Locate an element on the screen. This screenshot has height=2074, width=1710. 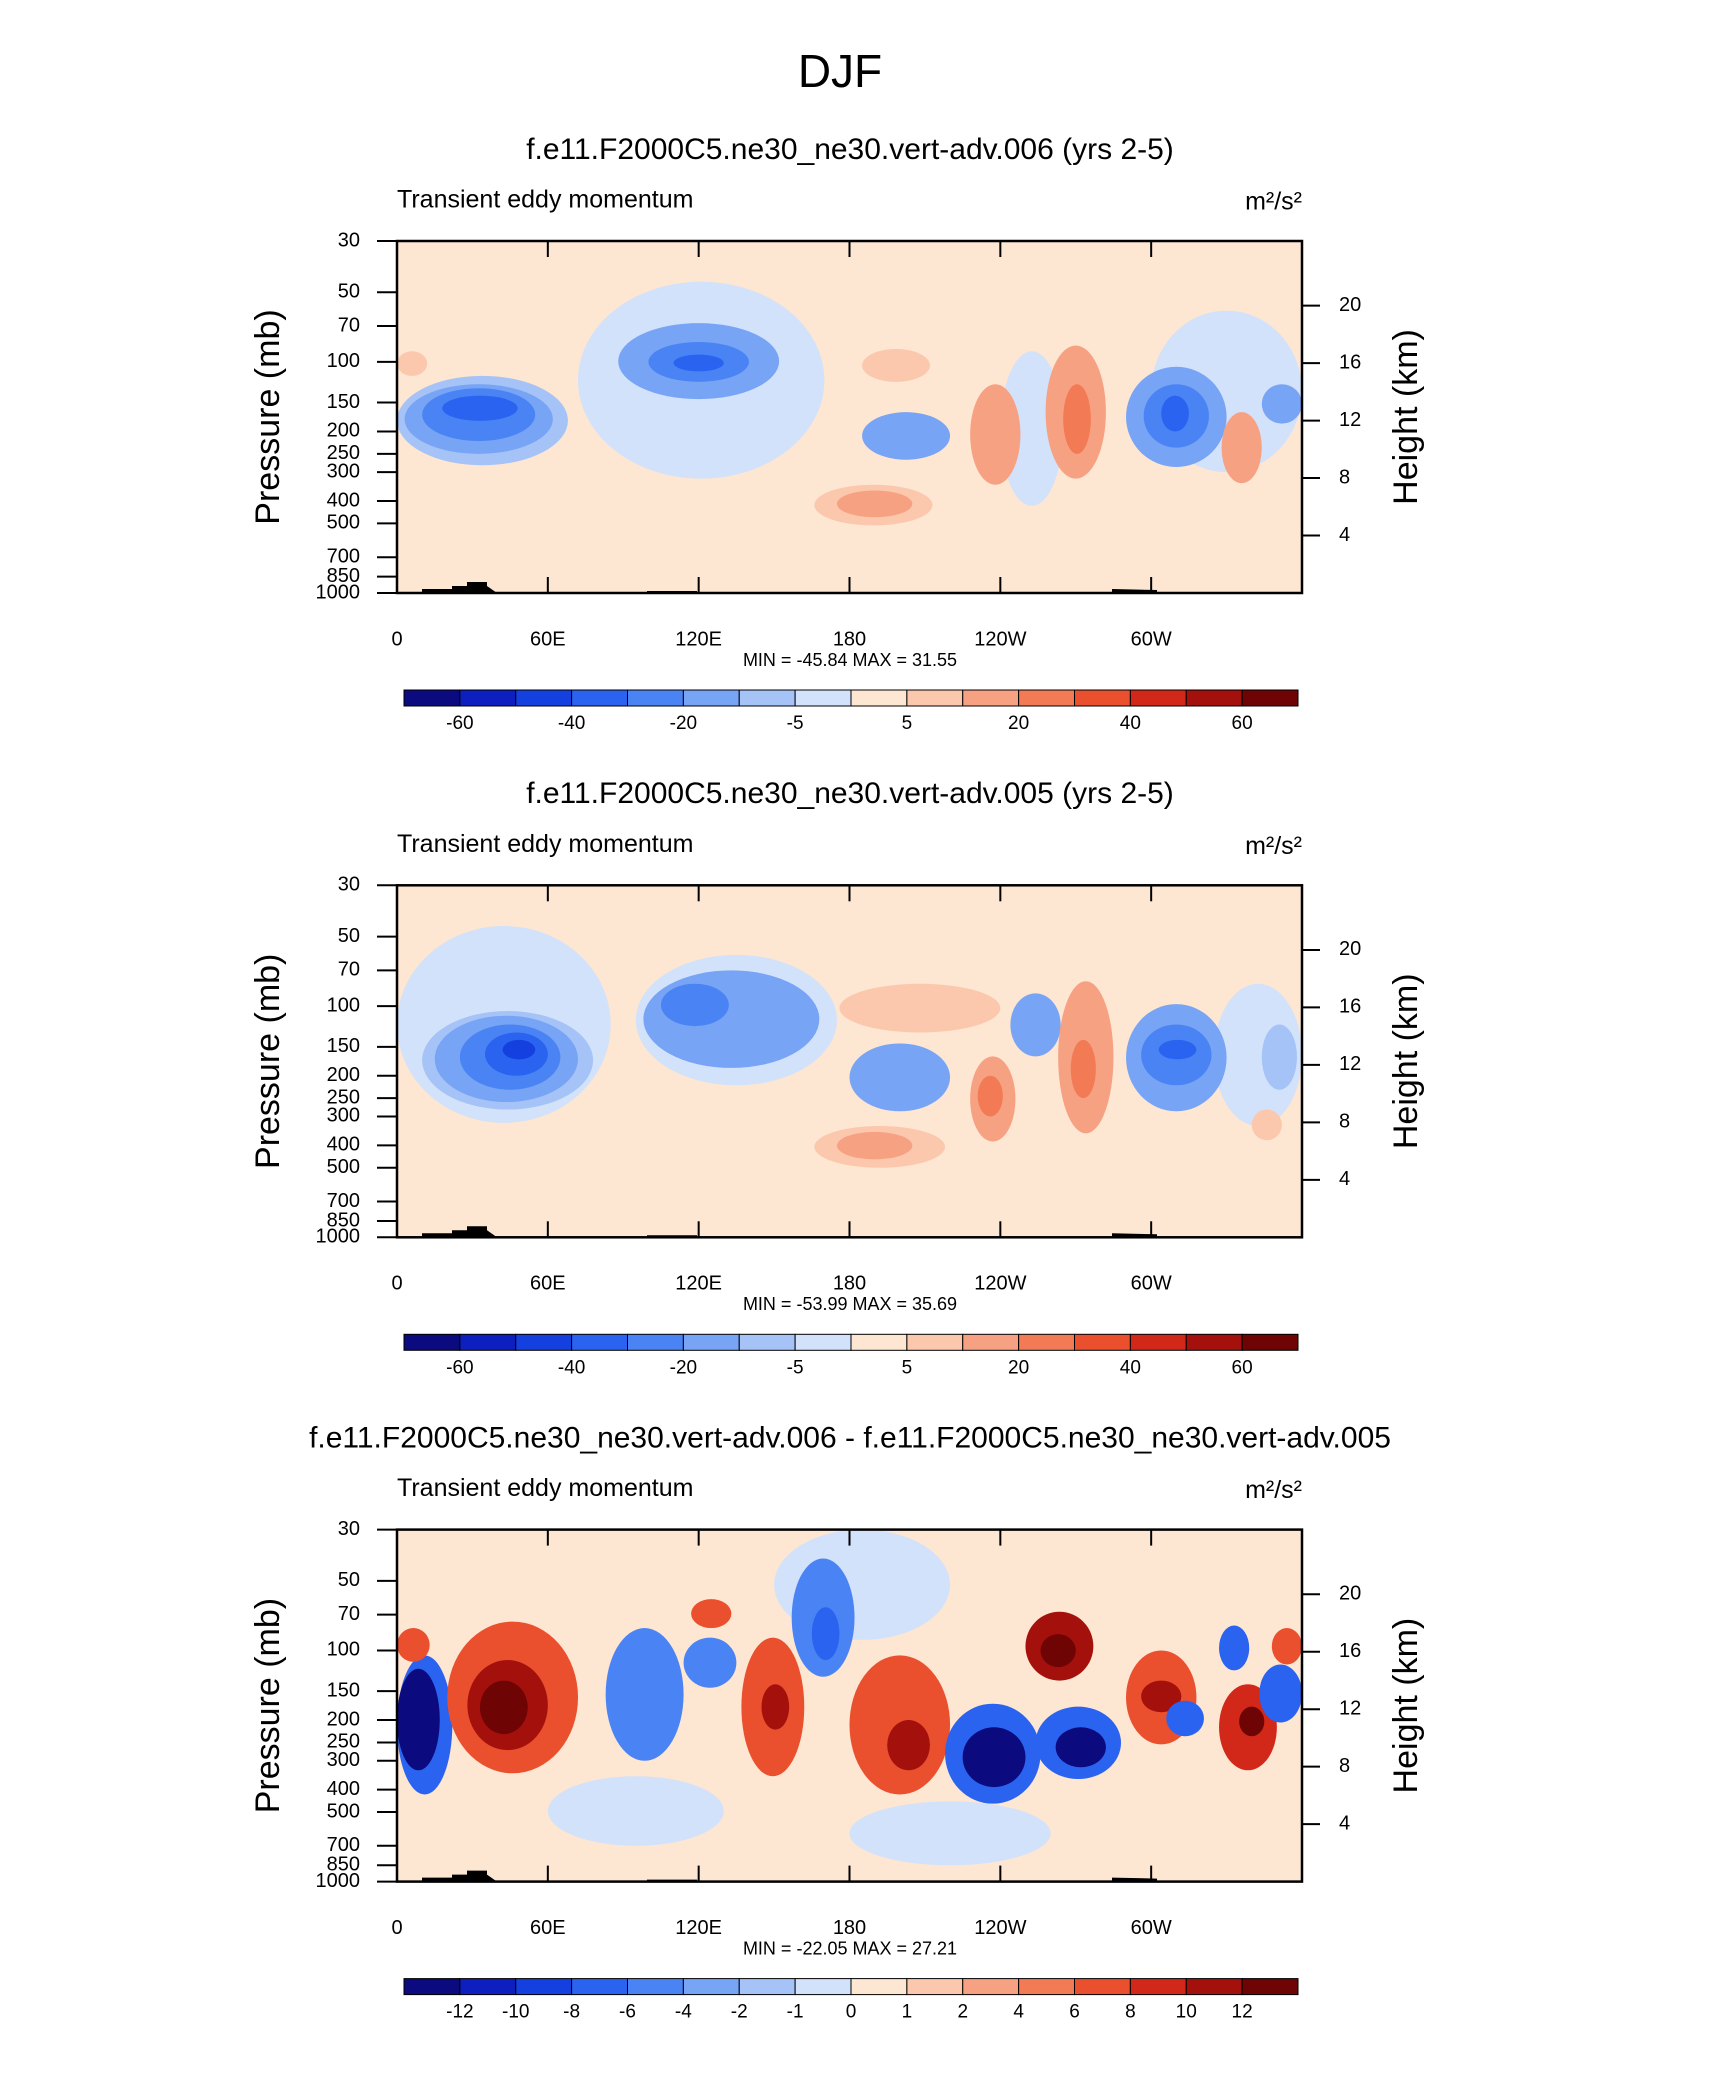
x-tick-label: 180 is located at coordinates (849, 1928).